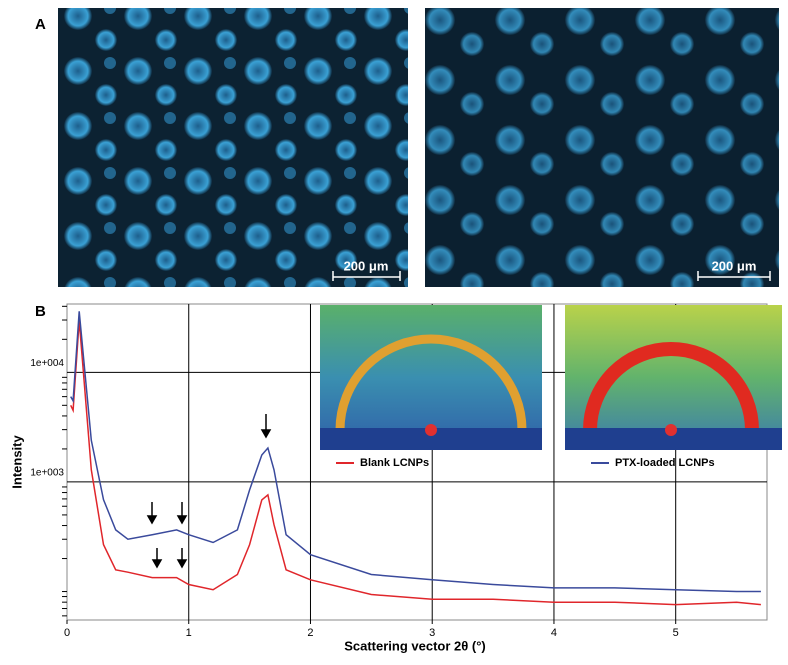 The height and width of the screenshot is (665, 788). What do you see at coordinates (394, 463) in the screenshot?
I see `legend-label: Blank LCNPs` at bounding box center [394, 463].